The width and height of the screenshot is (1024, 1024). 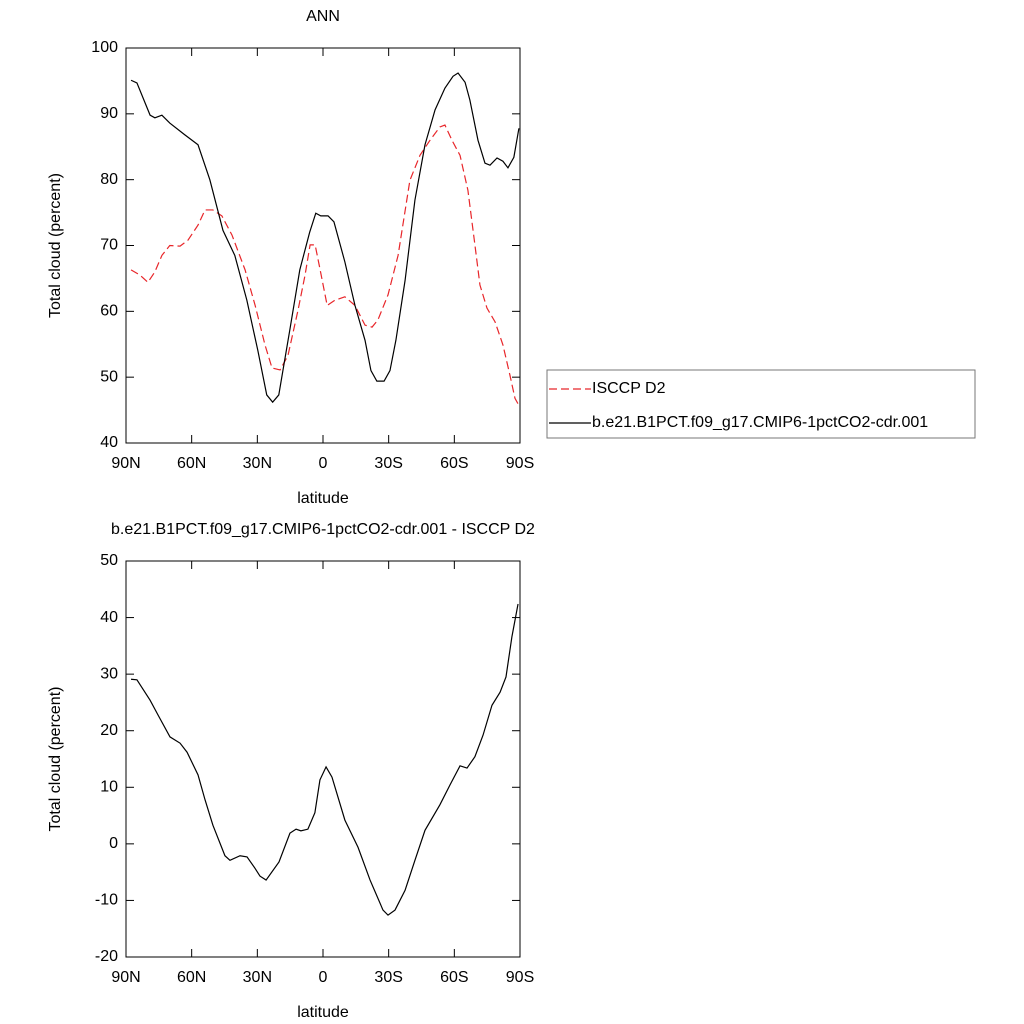 I want to click on y-tick-label: -20, so click(x=106, y=956).